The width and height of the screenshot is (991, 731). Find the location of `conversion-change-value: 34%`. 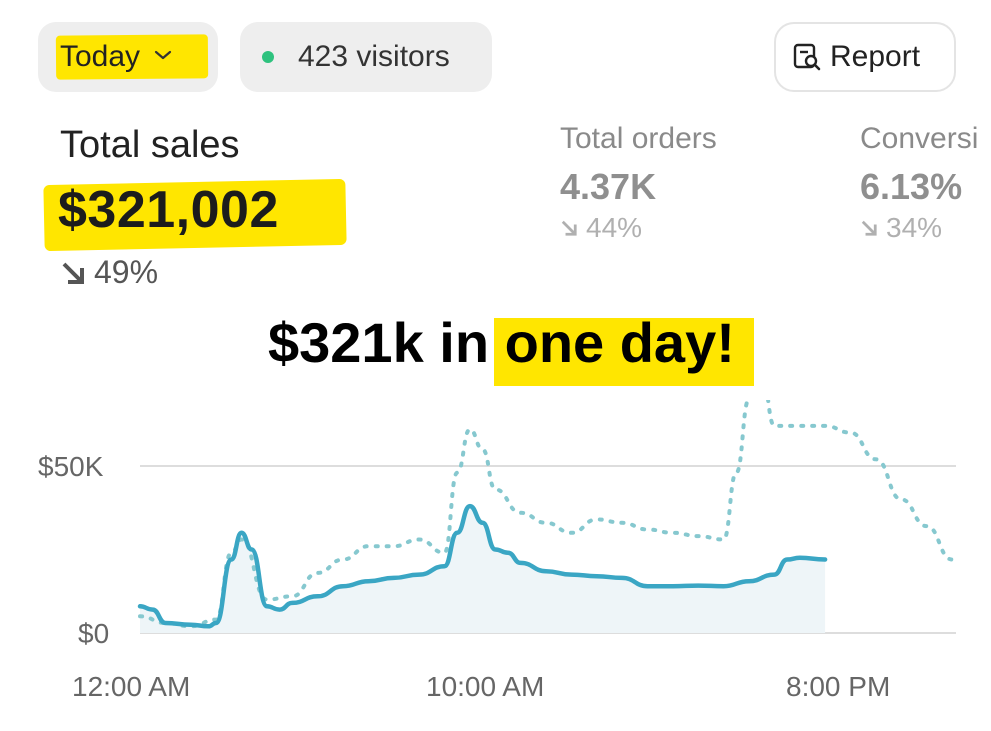

conversion-change-value: 34% is located at coordinates (914, 227).